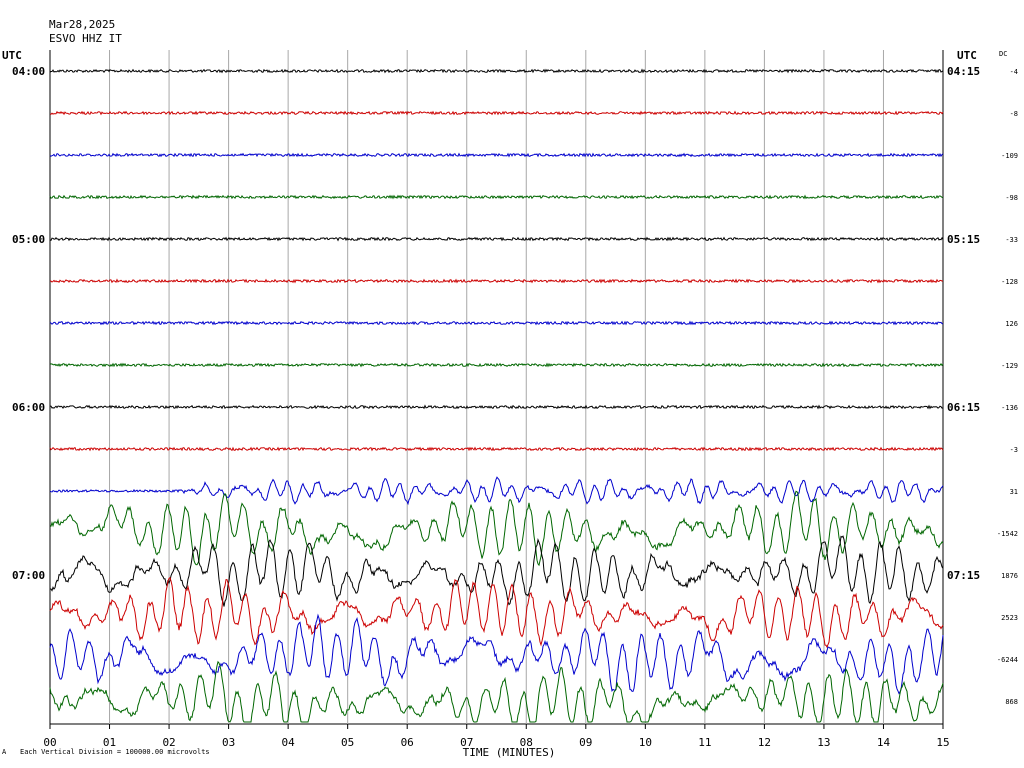  What do you see at coordinates (704, 742) in the screenshot?
I see `x-tick-label: 11` at bounding box center [704, 742].